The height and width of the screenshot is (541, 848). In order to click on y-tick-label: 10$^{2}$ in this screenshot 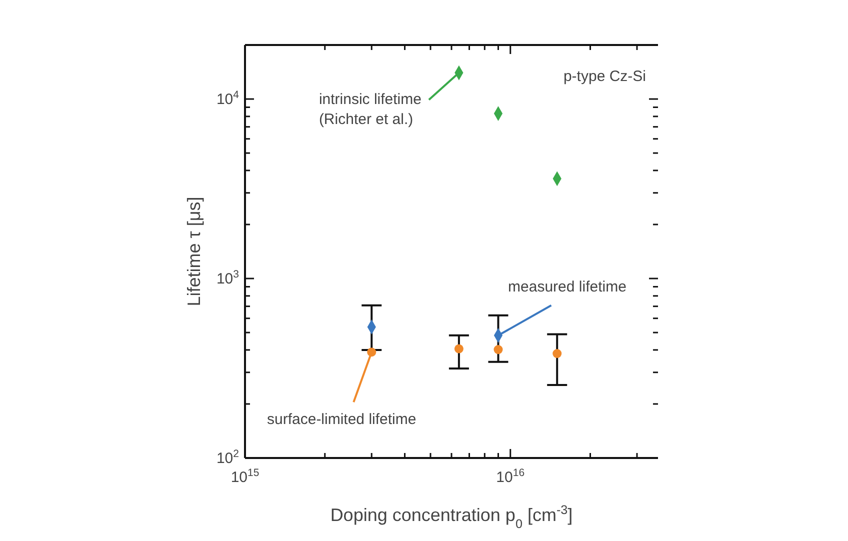, I will do `click(228, 457)`.